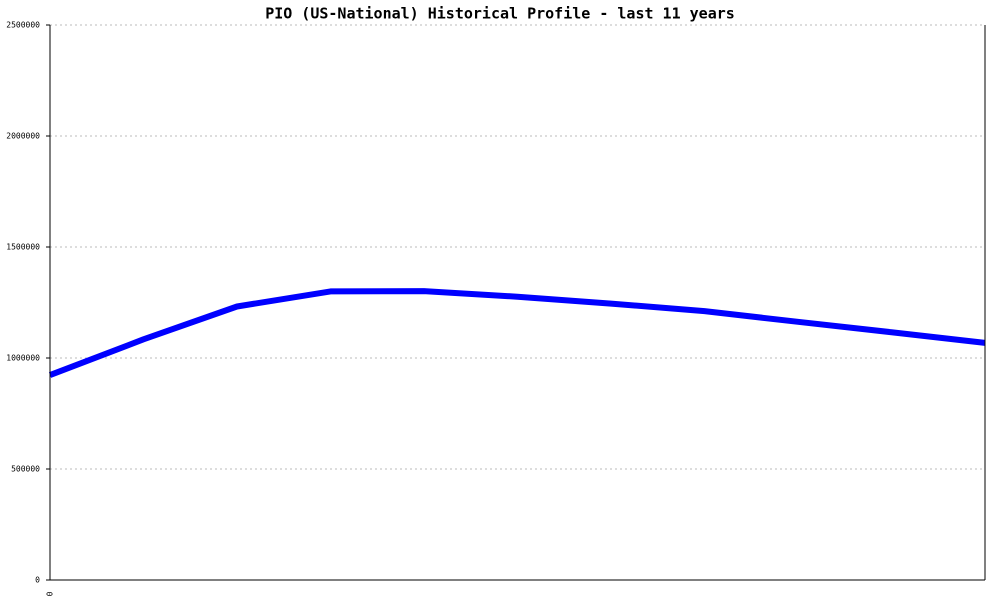 The height and width of the screenshot is (600, 1000). Describe the element at coordinates (23, 136) in the screenshot. I see `y-tick-label: 2000000` at that location.